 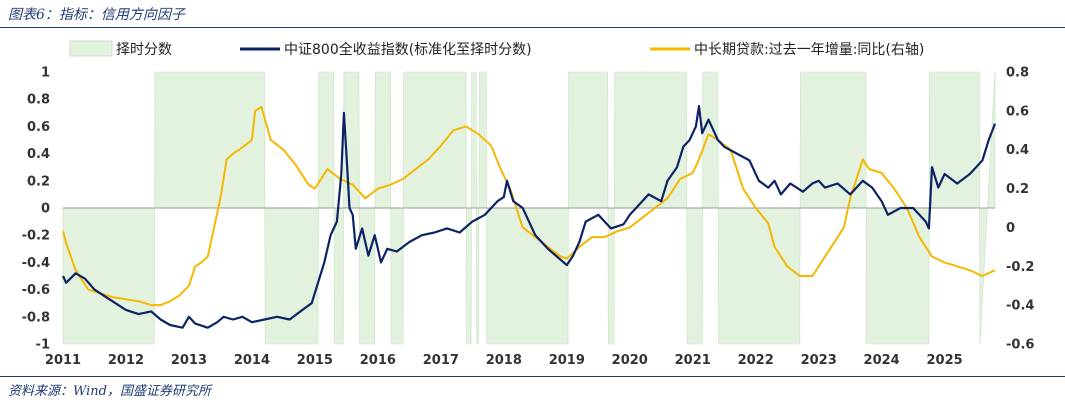 I want to click on left-axis: 1 0.8 0.6 0.4 0.2 0 -0.2 -0.4 -0.6 -0.8 -1, so click(x=36, y=209).